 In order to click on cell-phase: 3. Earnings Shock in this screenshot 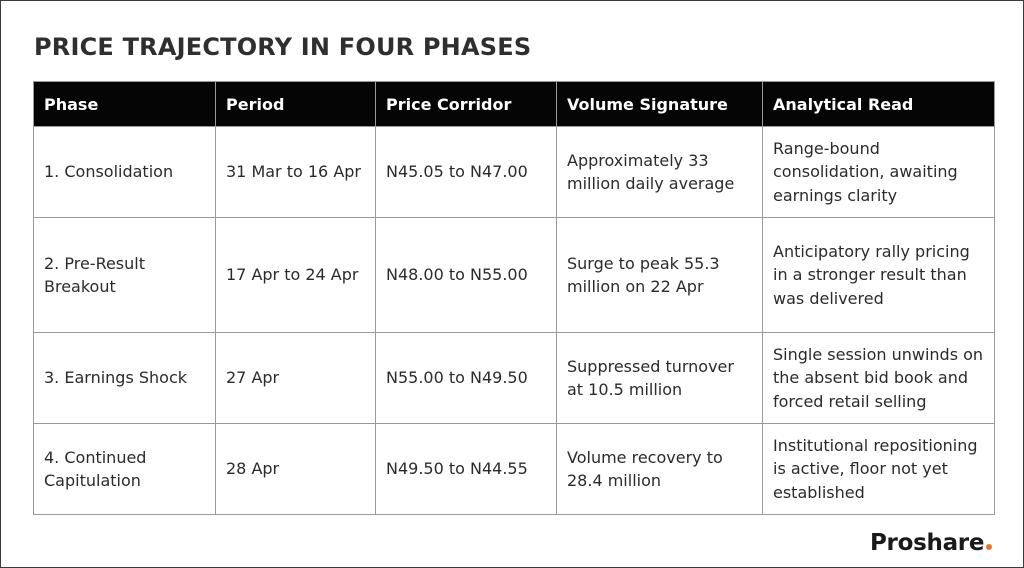, I will do `click(124, 378)`.